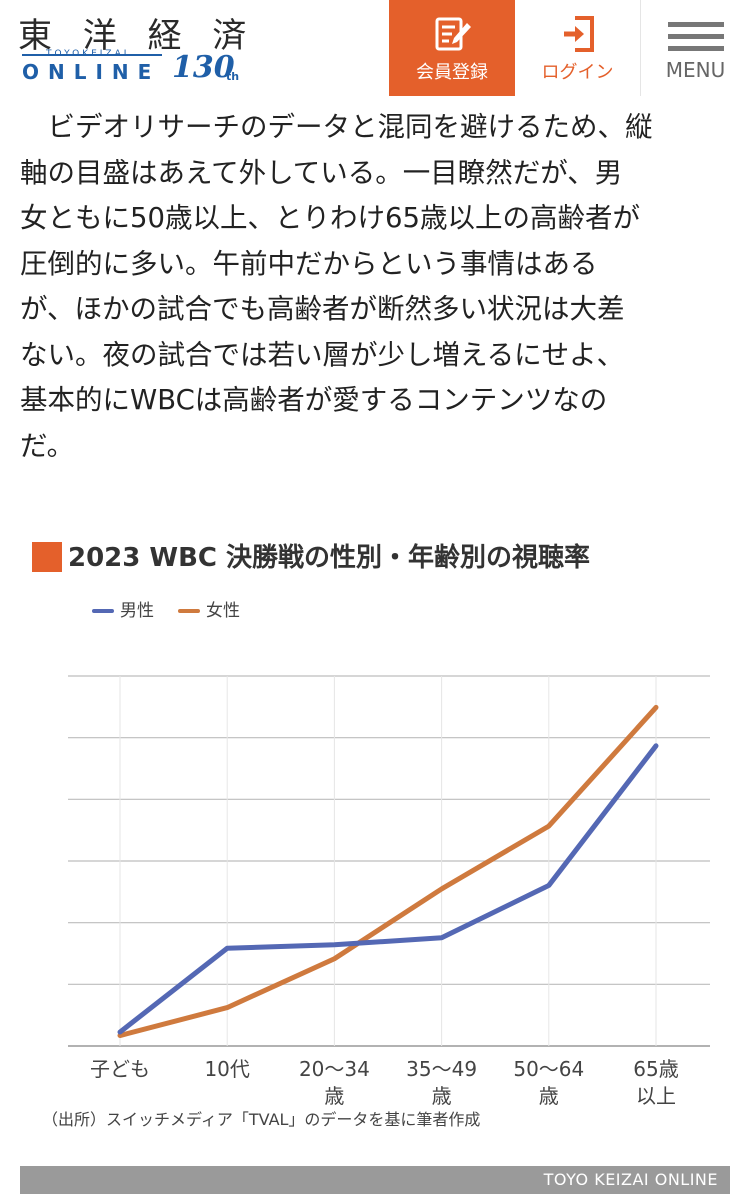  What do you see at coordinates (334, 1083) in the screenshot?
I see `x-tick-label: 20〜34 歳` at bounding box center [334, 1083].